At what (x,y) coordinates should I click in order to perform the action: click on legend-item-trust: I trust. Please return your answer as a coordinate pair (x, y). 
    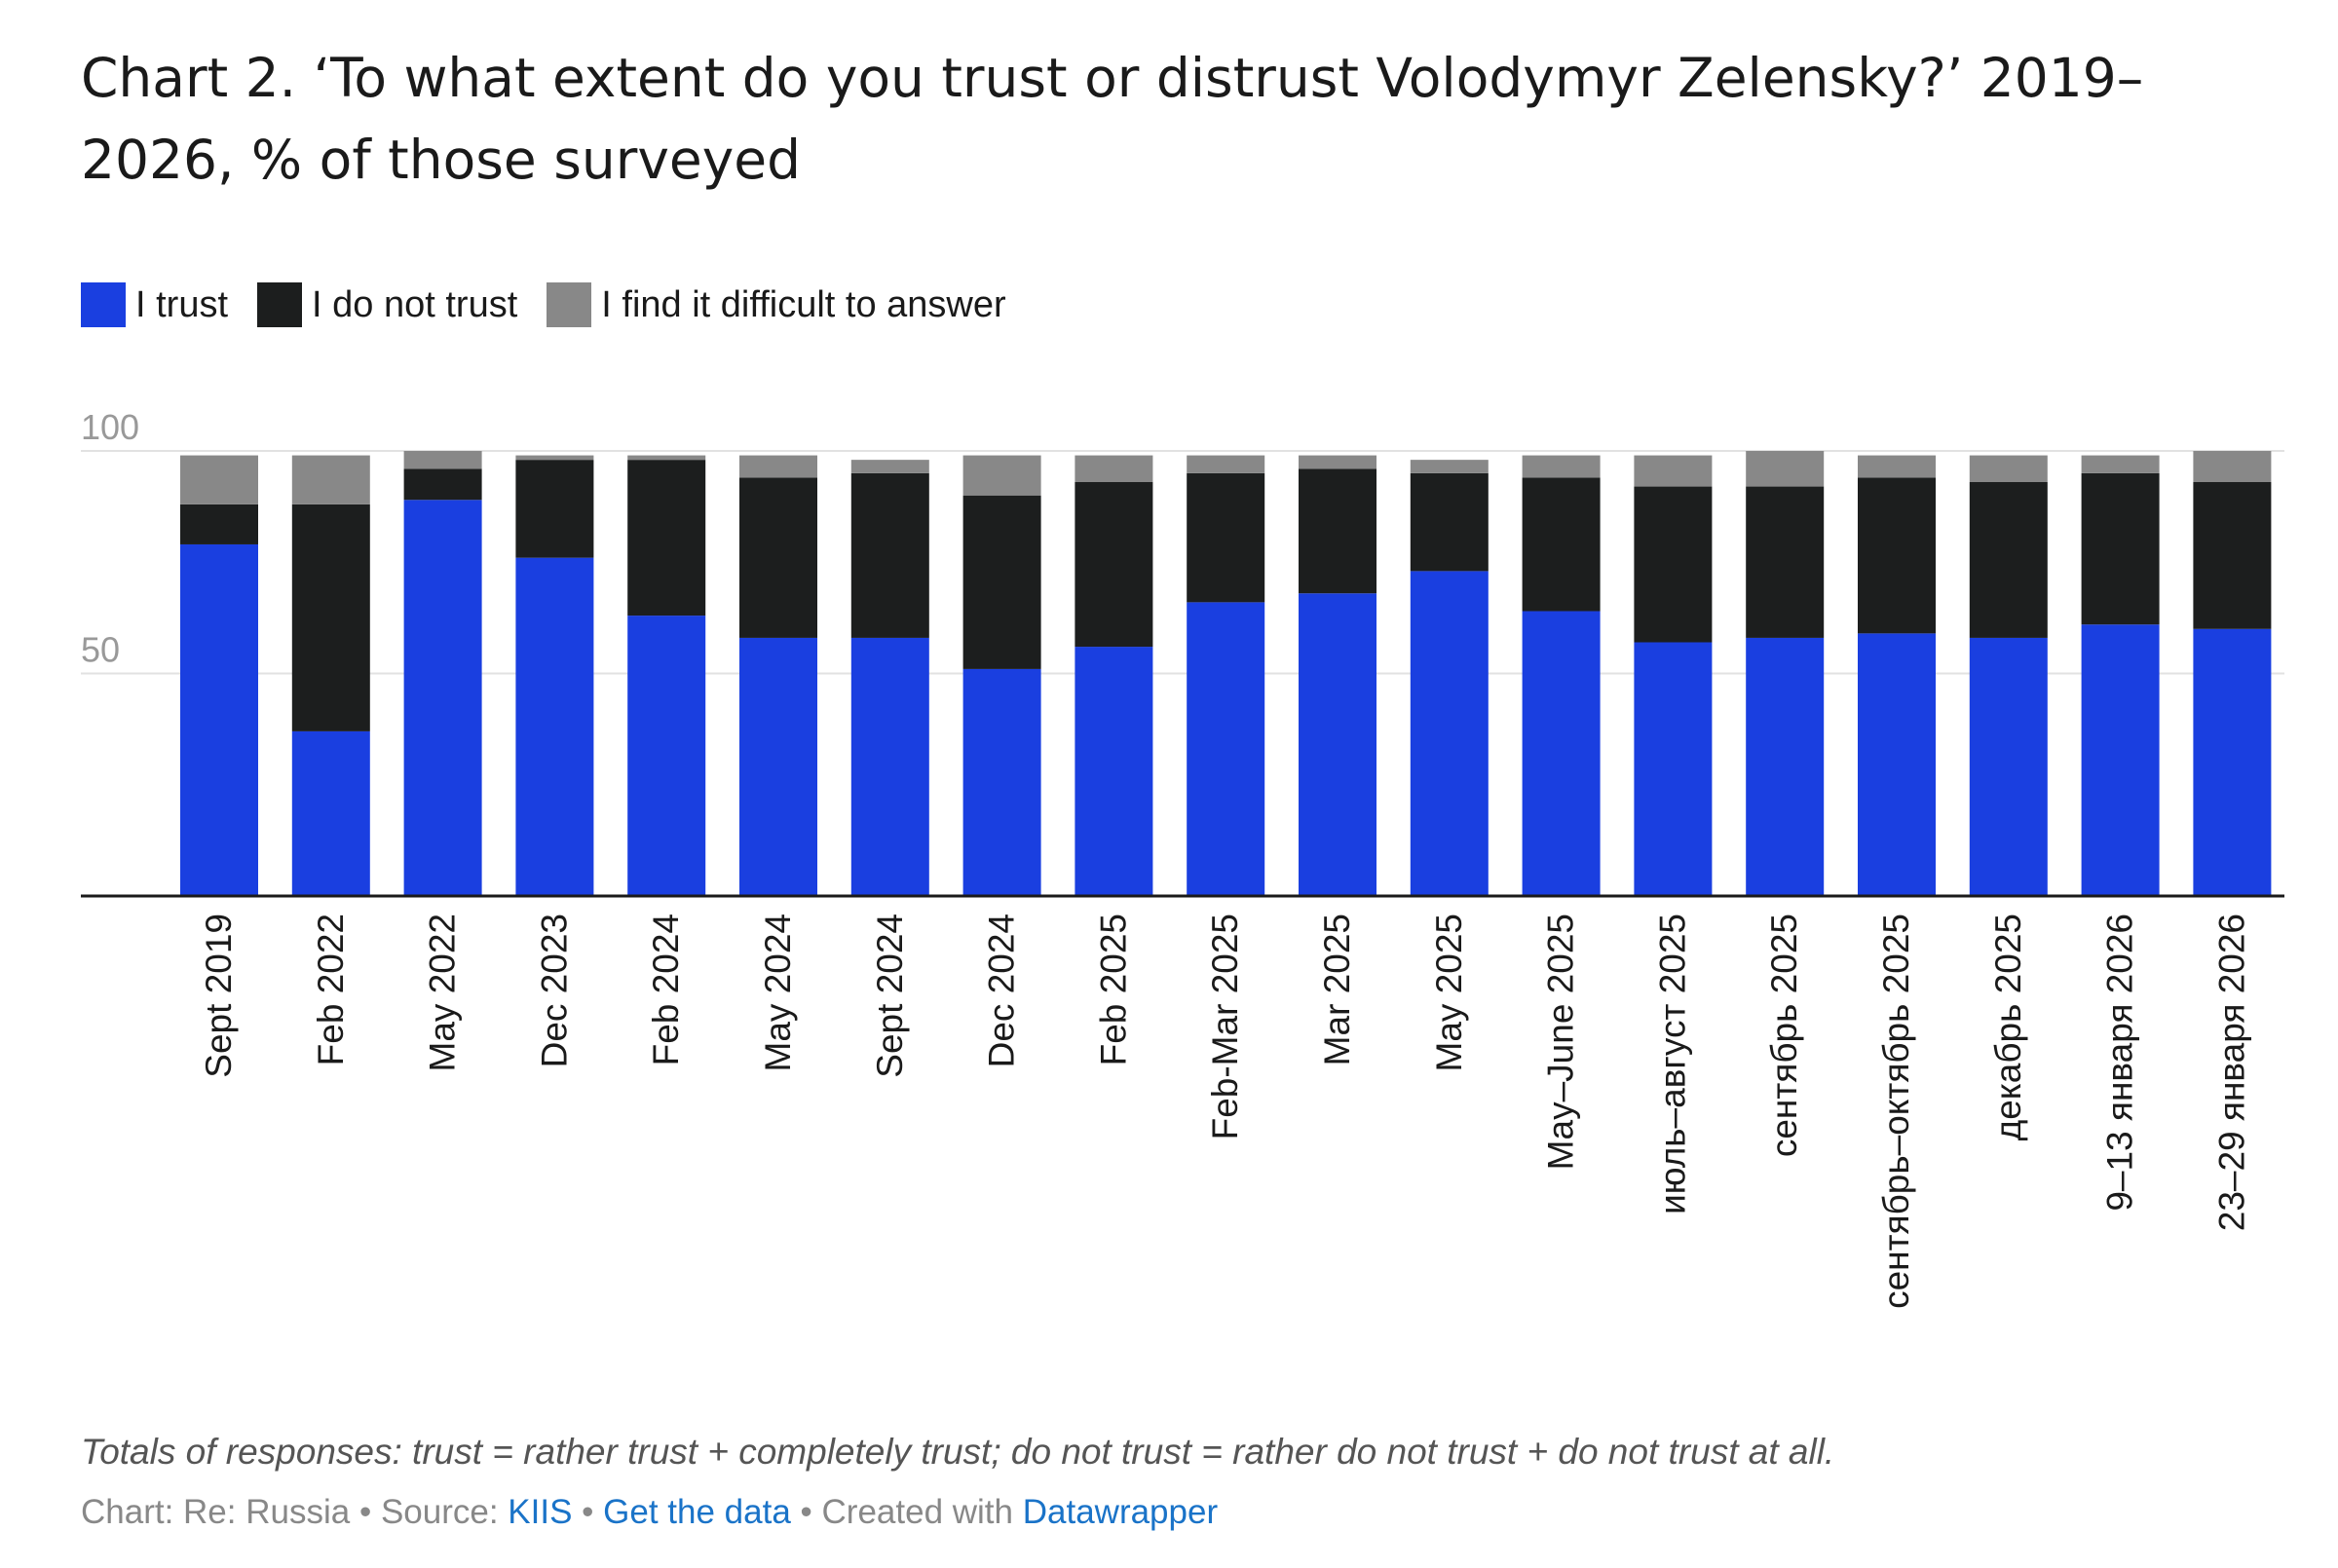
    Looking at the image, I should click on (154, 304).